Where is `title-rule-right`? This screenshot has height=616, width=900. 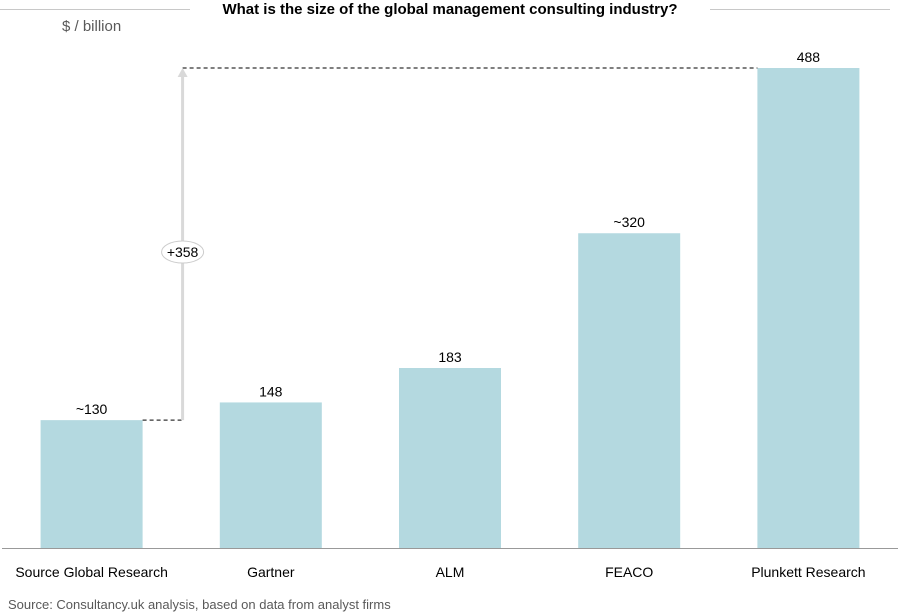
title-rule-right is located at coordinates (800, 9).